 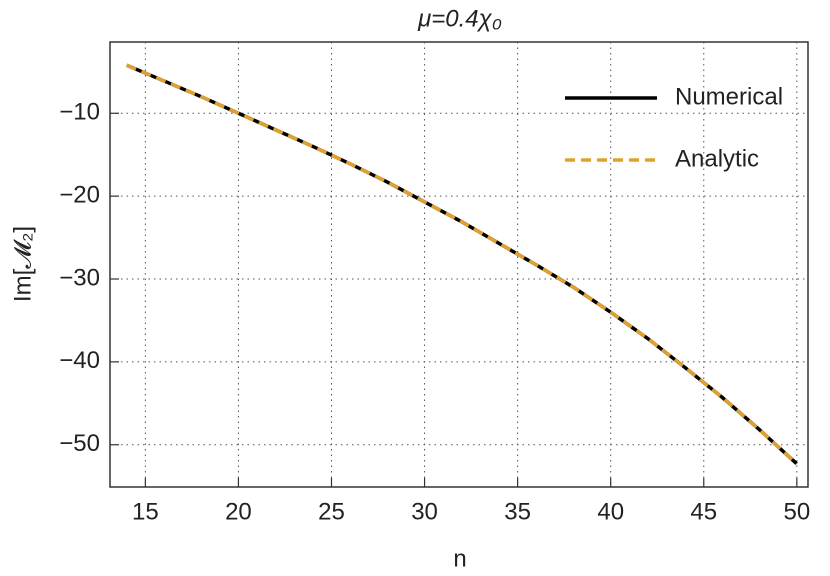 I want to click on y-tick-label: −40, so click(x=79, y=360).